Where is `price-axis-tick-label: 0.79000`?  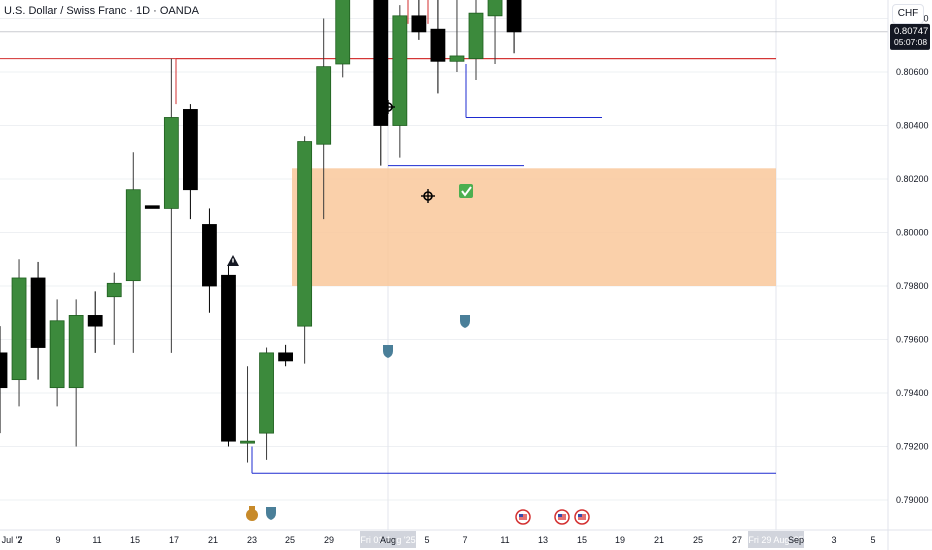
price-axis-tick-label: 0.79000 is located at coordinates (912, 500).